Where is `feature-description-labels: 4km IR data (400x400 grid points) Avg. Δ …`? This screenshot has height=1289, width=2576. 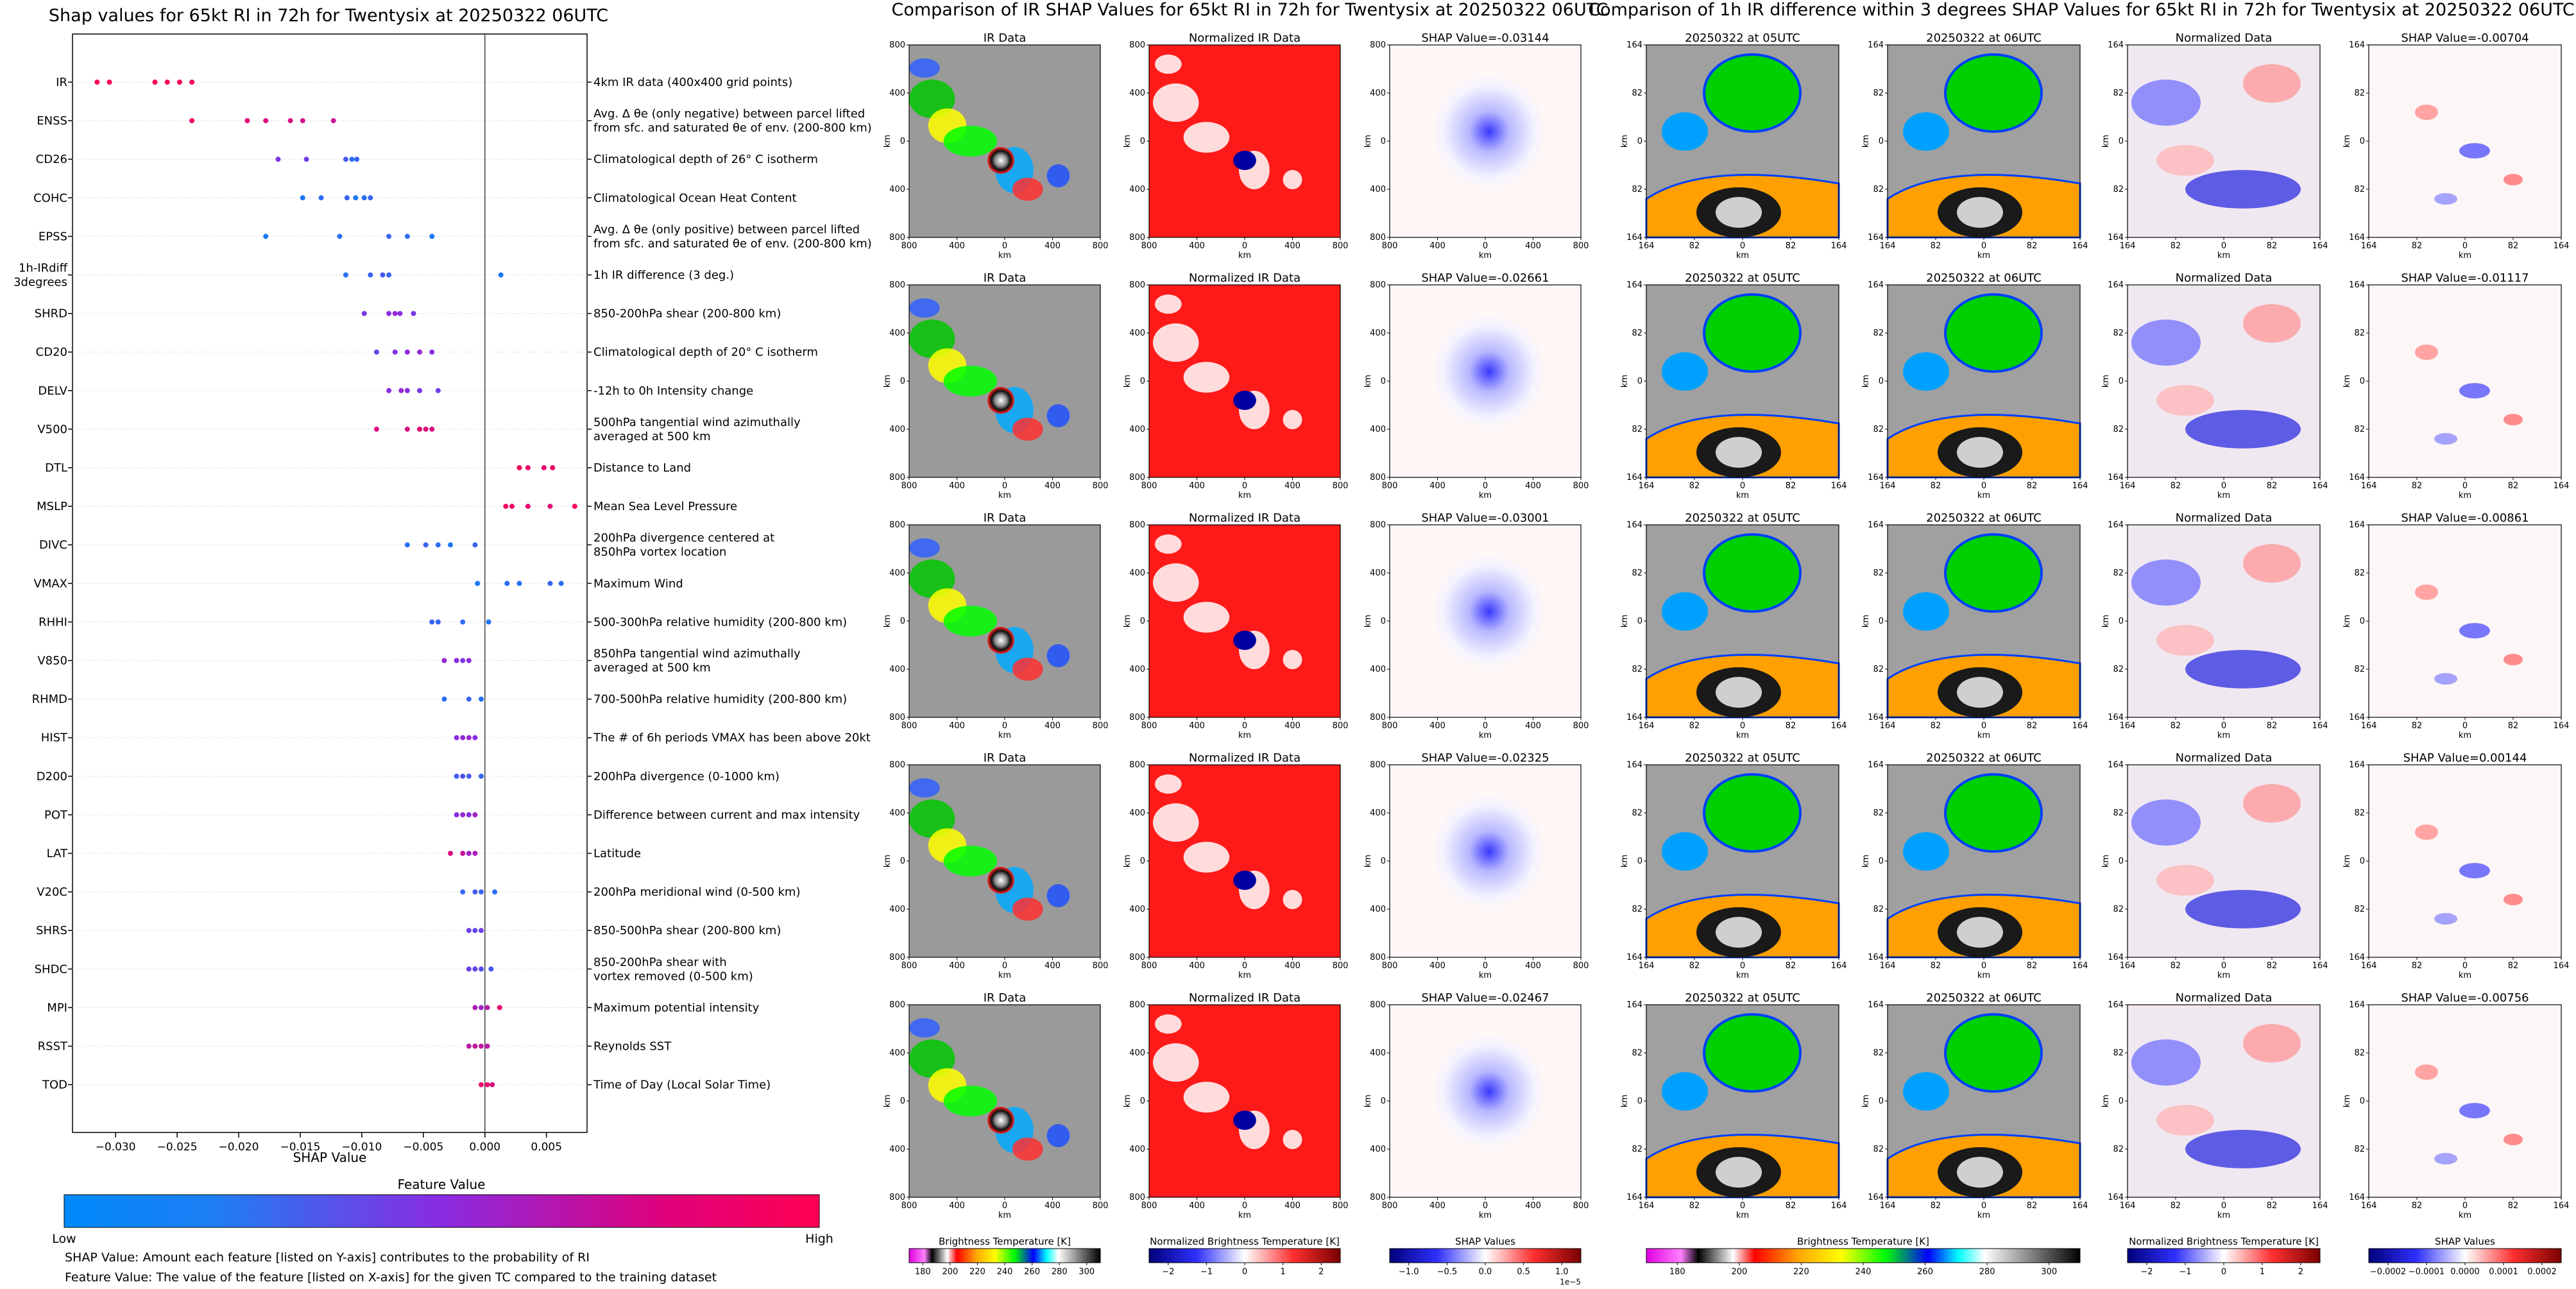 feature-description-labels: 4km IR data (400x400 grid points) Avg. Δ … is located at coordinates (732, 584).